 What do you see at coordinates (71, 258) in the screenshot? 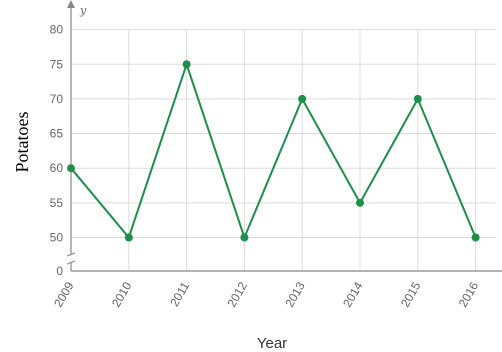
I see `y-axis-break-icon` at bounding box center [71, 258].